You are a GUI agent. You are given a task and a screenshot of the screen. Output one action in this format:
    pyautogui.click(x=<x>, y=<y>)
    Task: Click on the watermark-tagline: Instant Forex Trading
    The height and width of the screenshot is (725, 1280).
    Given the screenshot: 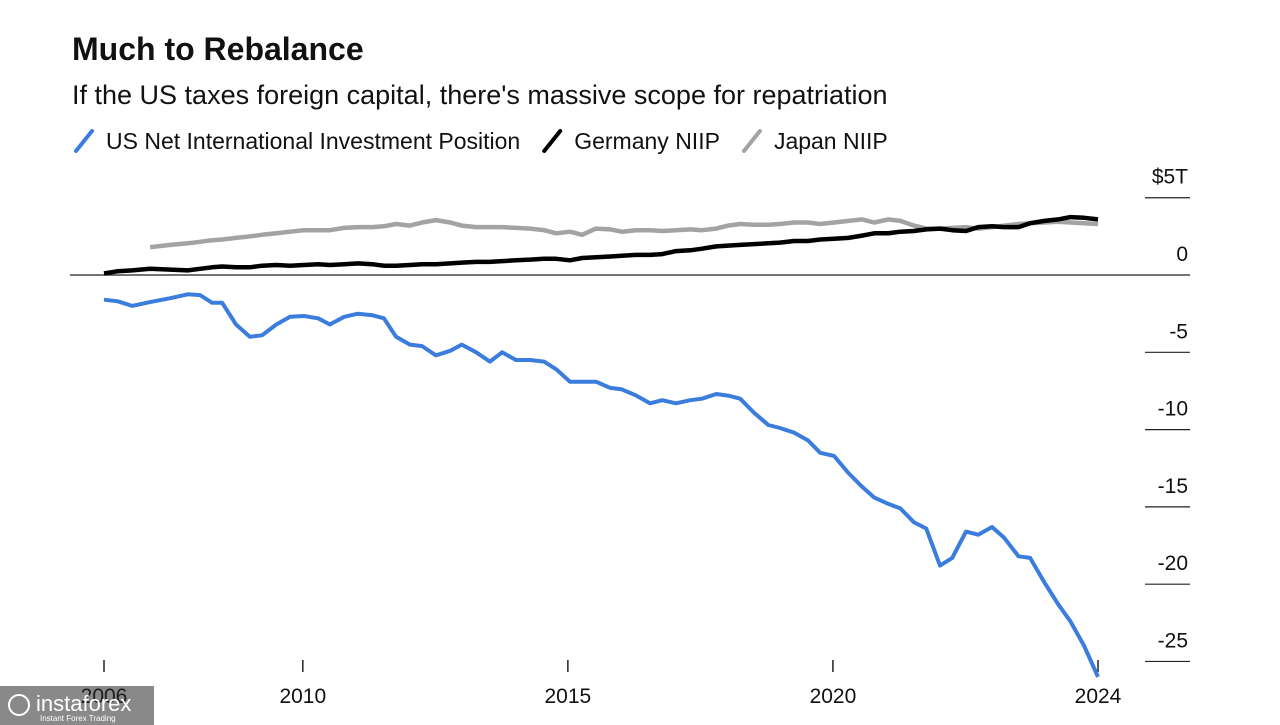 What is the action you would take?
    pyautogui.click(x=78, y=718)
    